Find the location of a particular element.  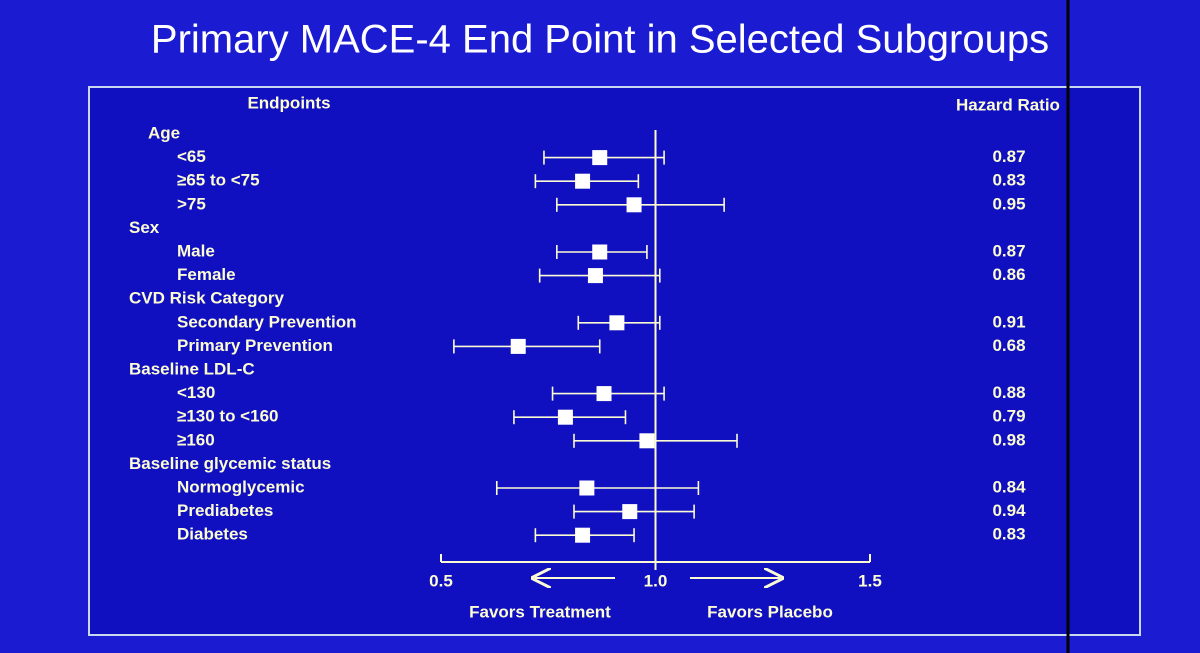

row-label: Female is located at coordinates (206, 274).